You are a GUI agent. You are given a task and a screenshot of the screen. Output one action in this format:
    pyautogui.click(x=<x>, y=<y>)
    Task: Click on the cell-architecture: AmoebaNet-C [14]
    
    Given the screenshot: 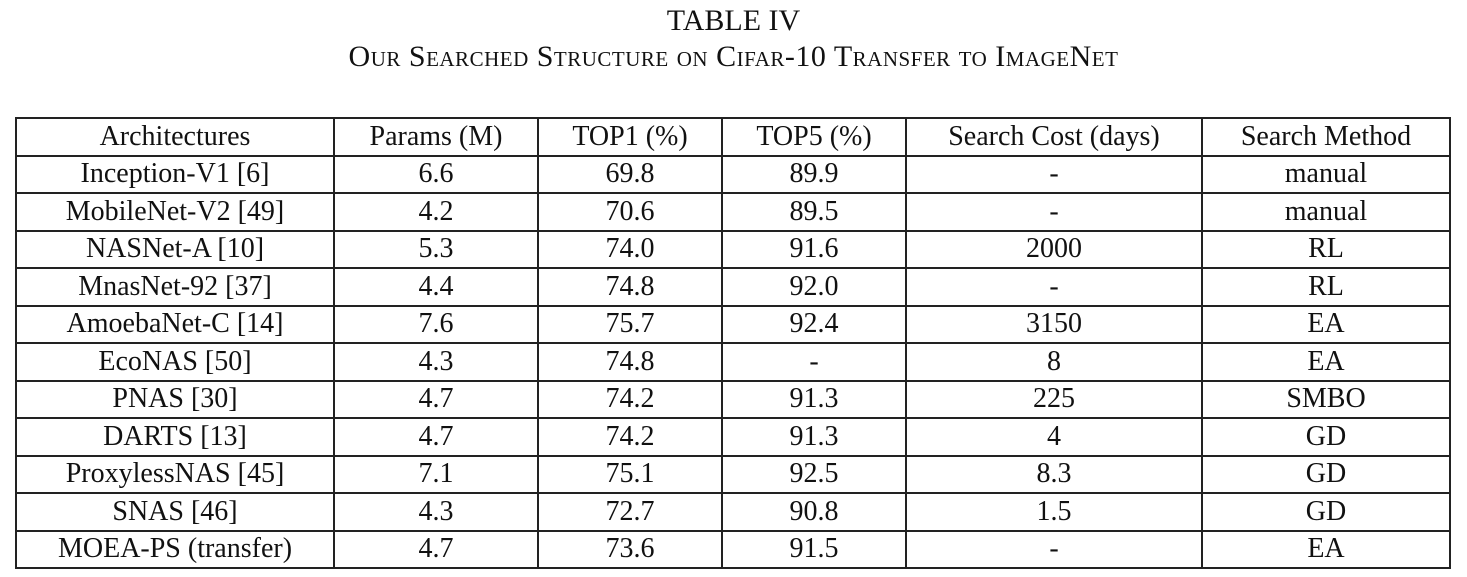 What is the action you would take?
    pyautogui.click(x=175, y=324)
    